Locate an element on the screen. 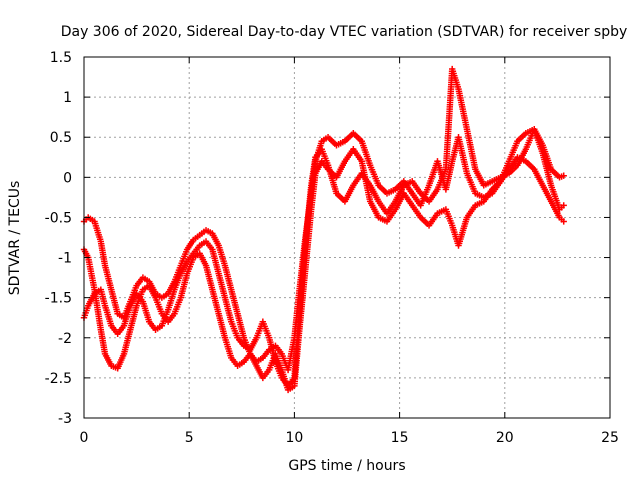 The width and height of the screenshot is (640, 480). y-tick-label: -3 is located at coordinates (65, 419).